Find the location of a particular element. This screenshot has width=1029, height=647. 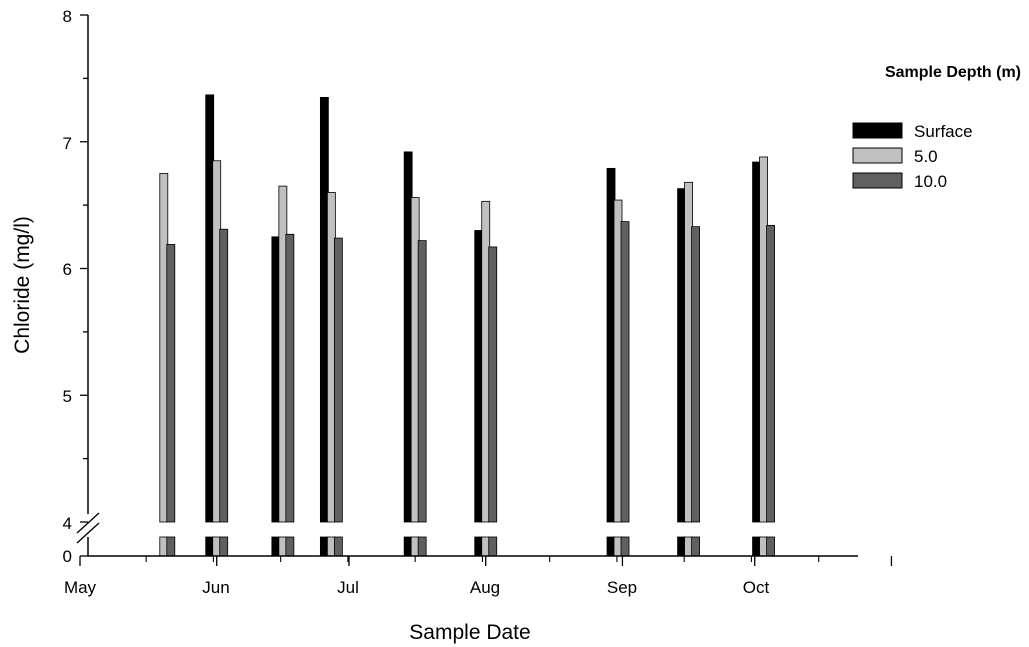

x-tick-label-may: May is located at coordinates (80, 587).